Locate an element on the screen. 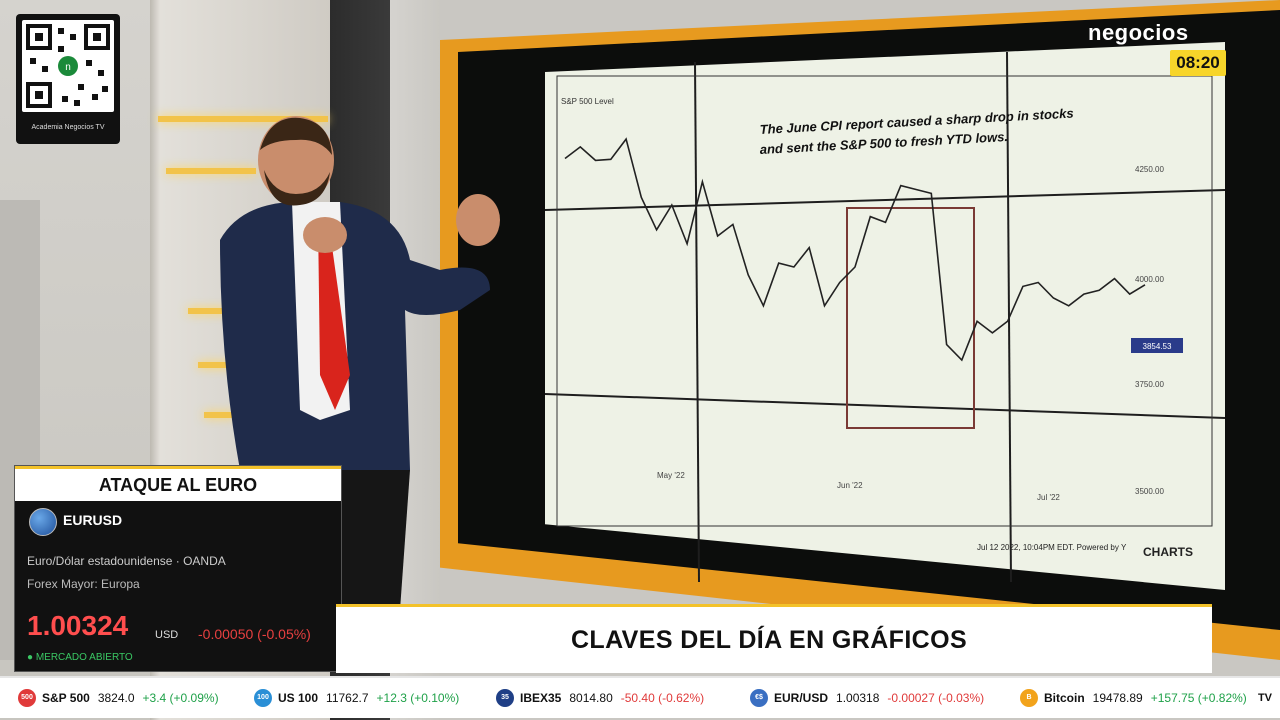 The width and height of the screenshot is (1280, 720). ticker-item: €$ EUR/USD 1.00318 -0.00027 (-0.03%) is located at coordinates (867, 698).